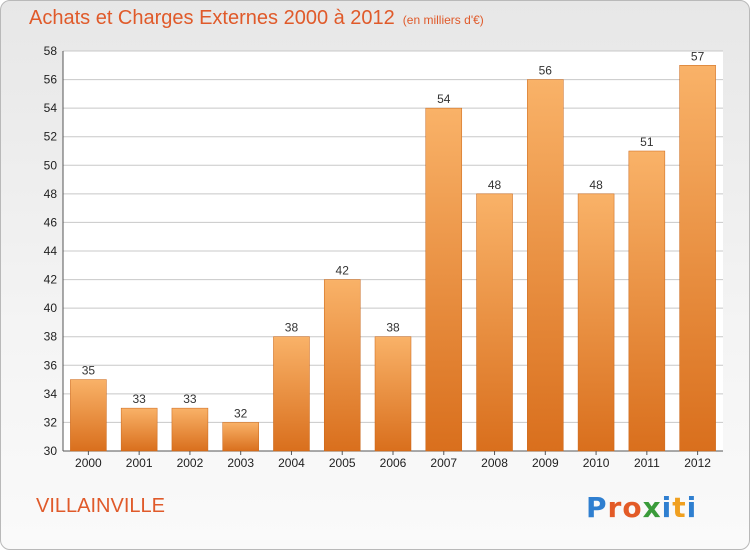 This screenshot has height=550, width=750. What do you see at coordinates (51, 337) in the screenshot?
I see `y-tick-label: 38` at bounding box center [51, 337].